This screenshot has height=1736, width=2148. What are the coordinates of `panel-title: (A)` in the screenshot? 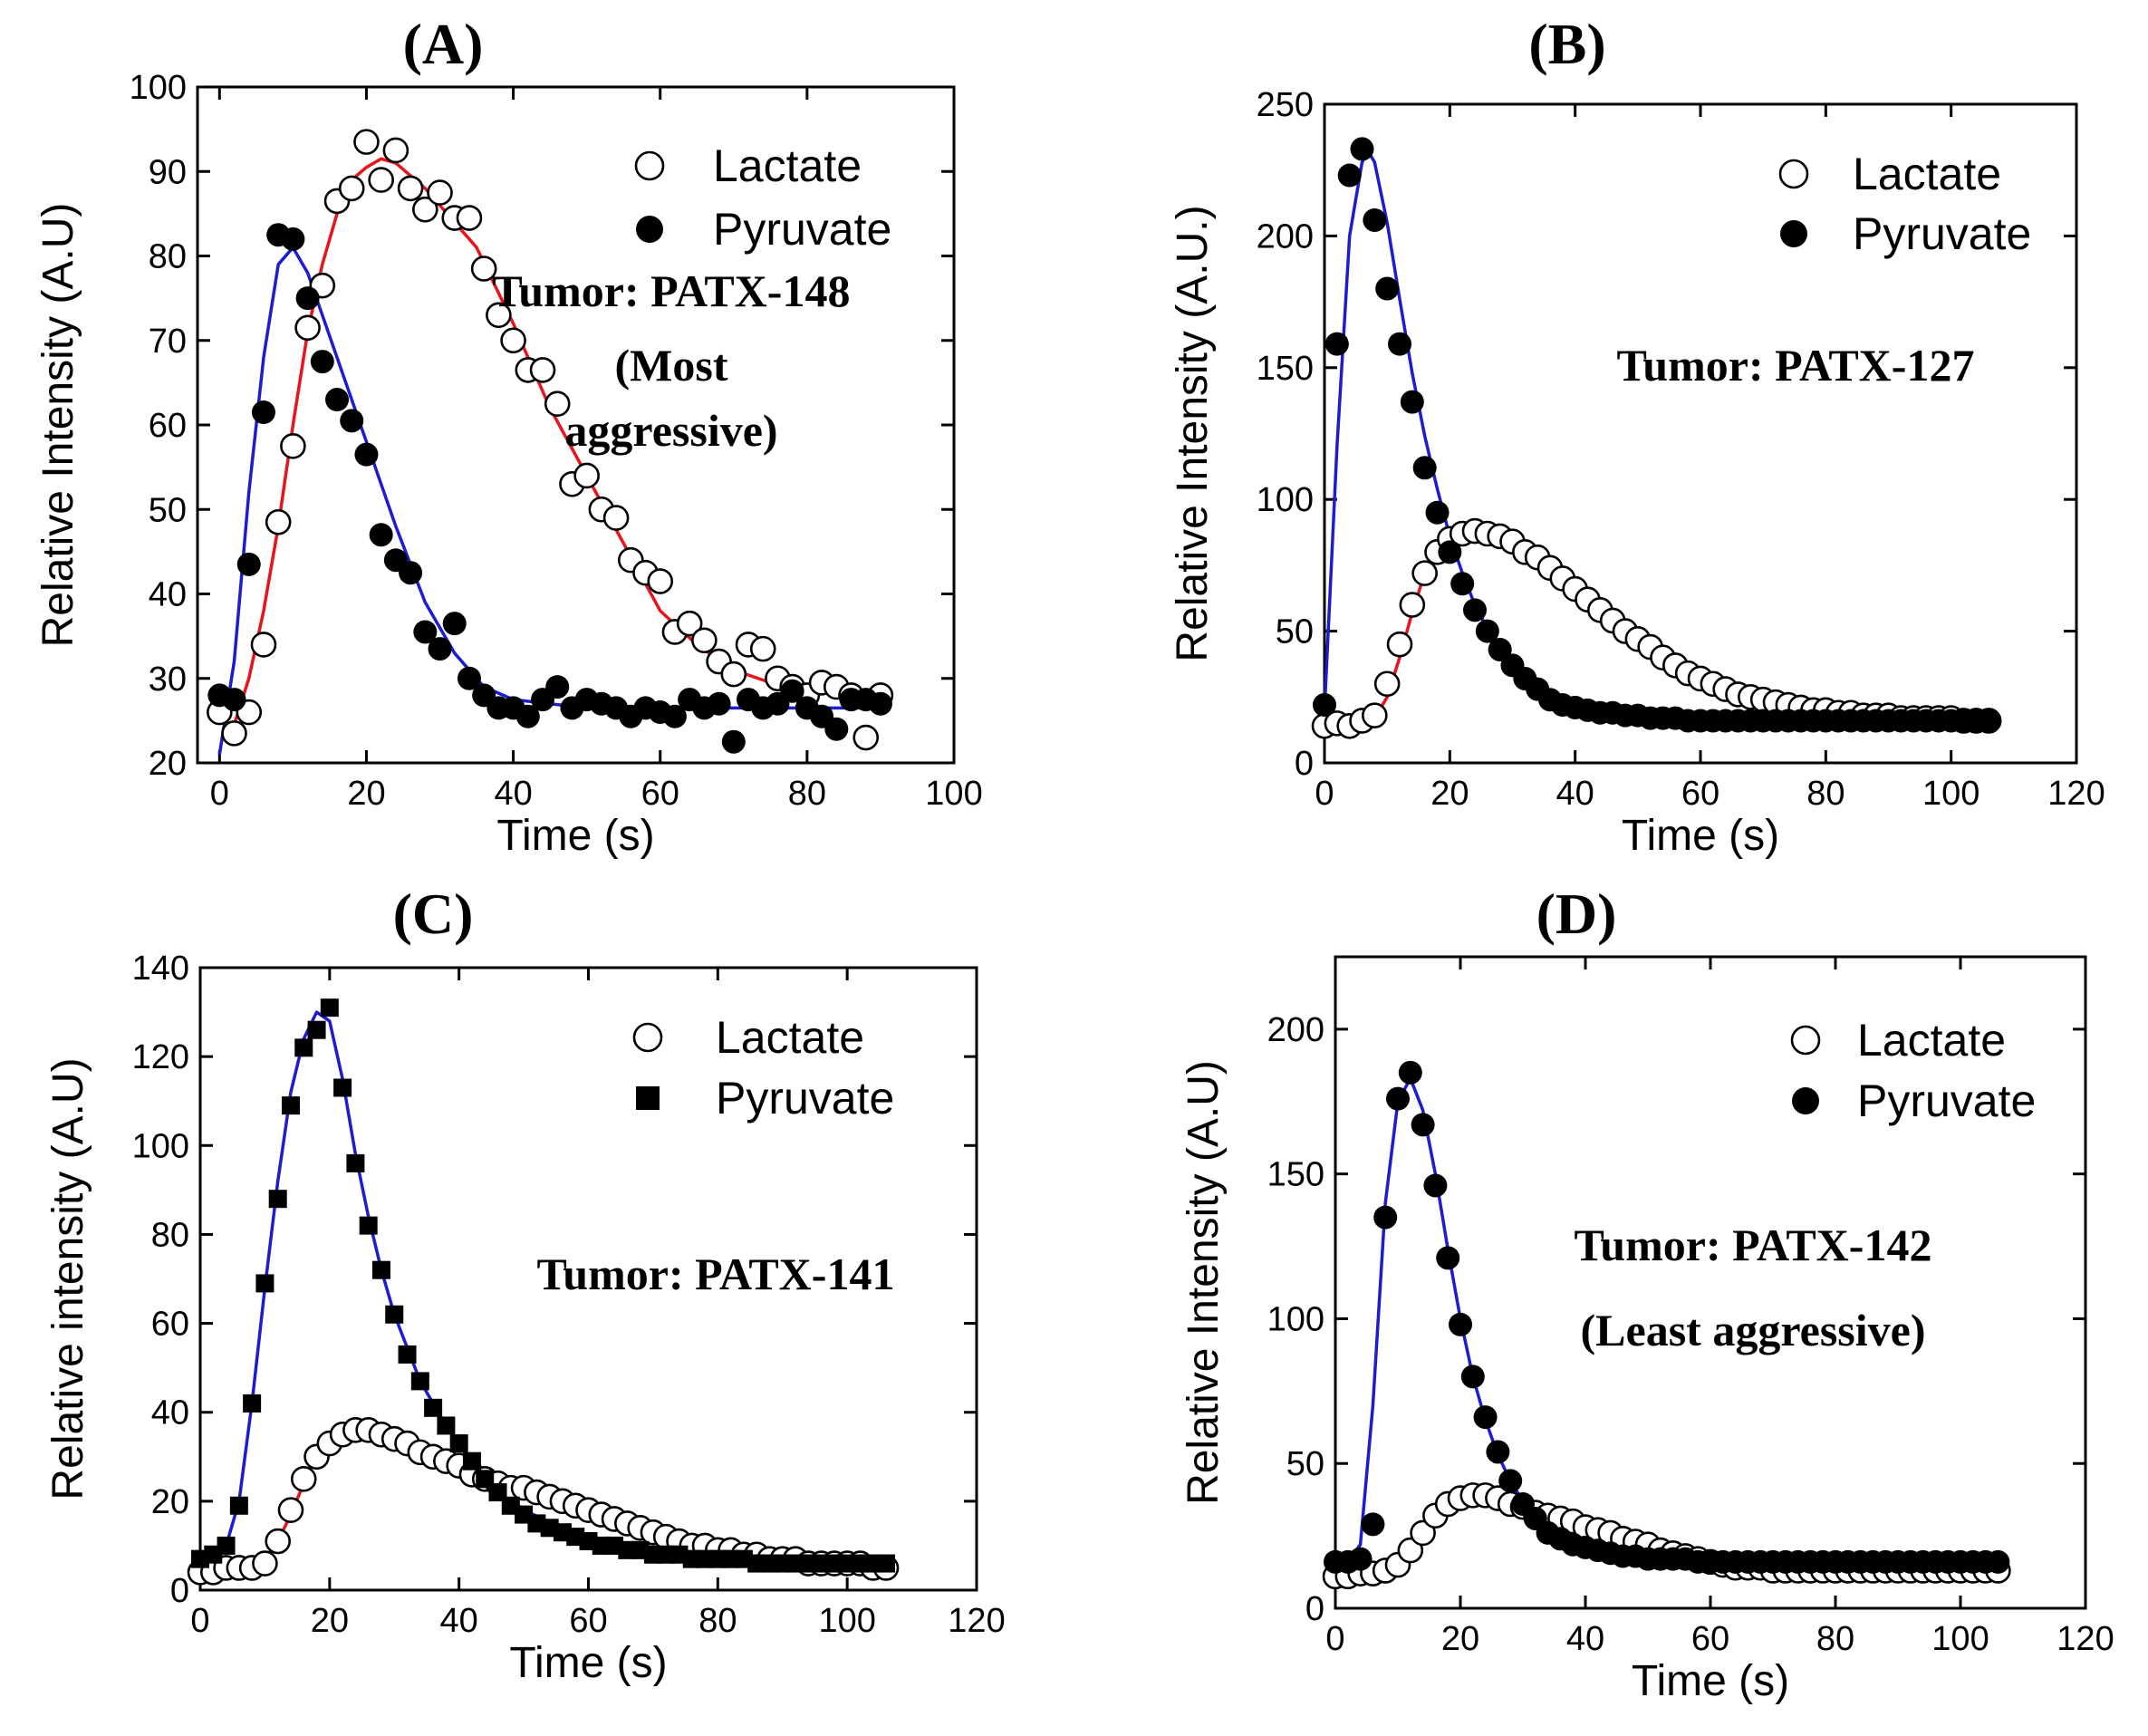 It's located at (443, 44).